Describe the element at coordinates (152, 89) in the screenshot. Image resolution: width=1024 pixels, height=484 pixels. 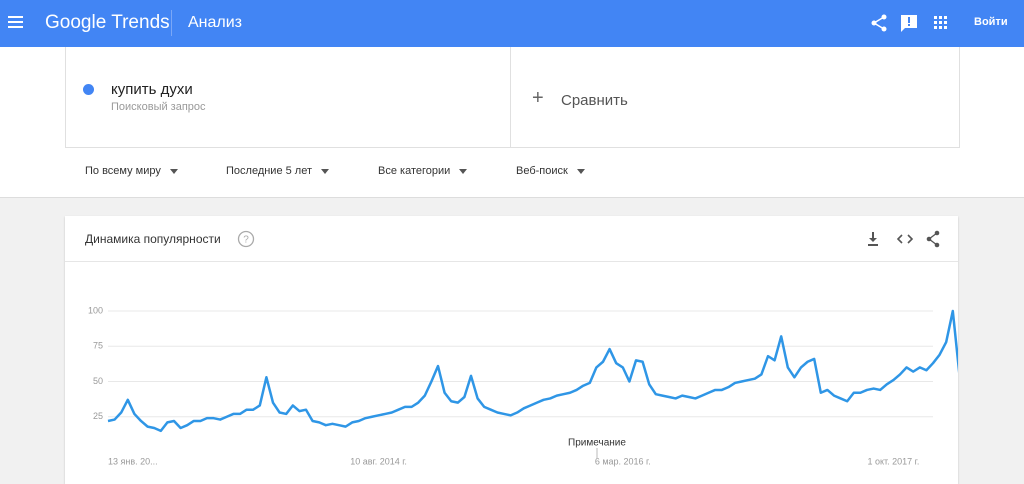
I see `search-term: купить духи` at that location.